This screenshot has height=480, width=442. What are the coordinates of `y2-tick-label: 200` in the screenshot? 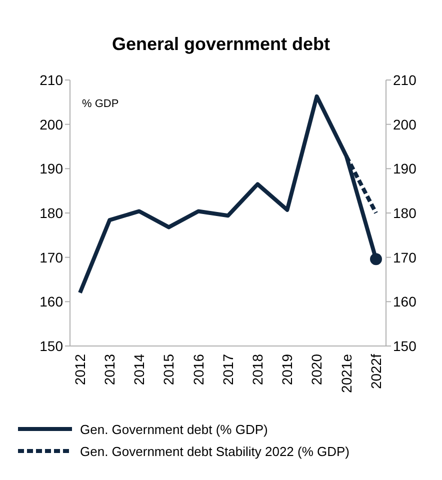 It's located at (405, 124).